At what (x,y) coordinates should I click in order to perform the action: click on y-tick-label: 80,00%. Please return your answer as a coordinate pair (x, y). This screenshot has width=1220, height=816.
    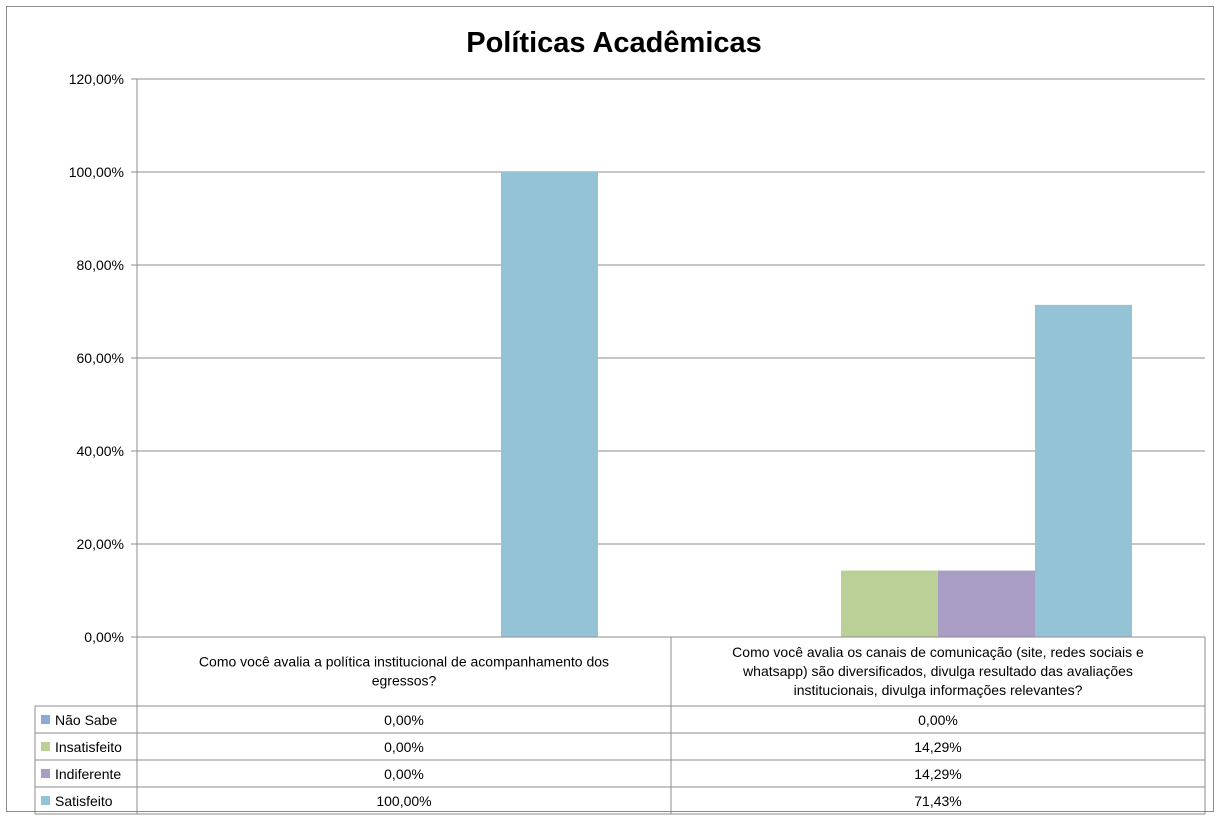
    Looking at the image, I should click on (100, 265).